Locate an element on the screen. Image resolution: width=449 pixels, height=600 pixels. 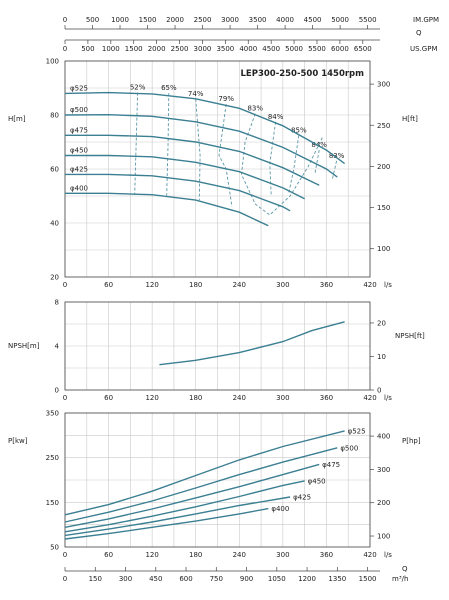
efficiency-label: 79% is located at coordinates (226, 99).